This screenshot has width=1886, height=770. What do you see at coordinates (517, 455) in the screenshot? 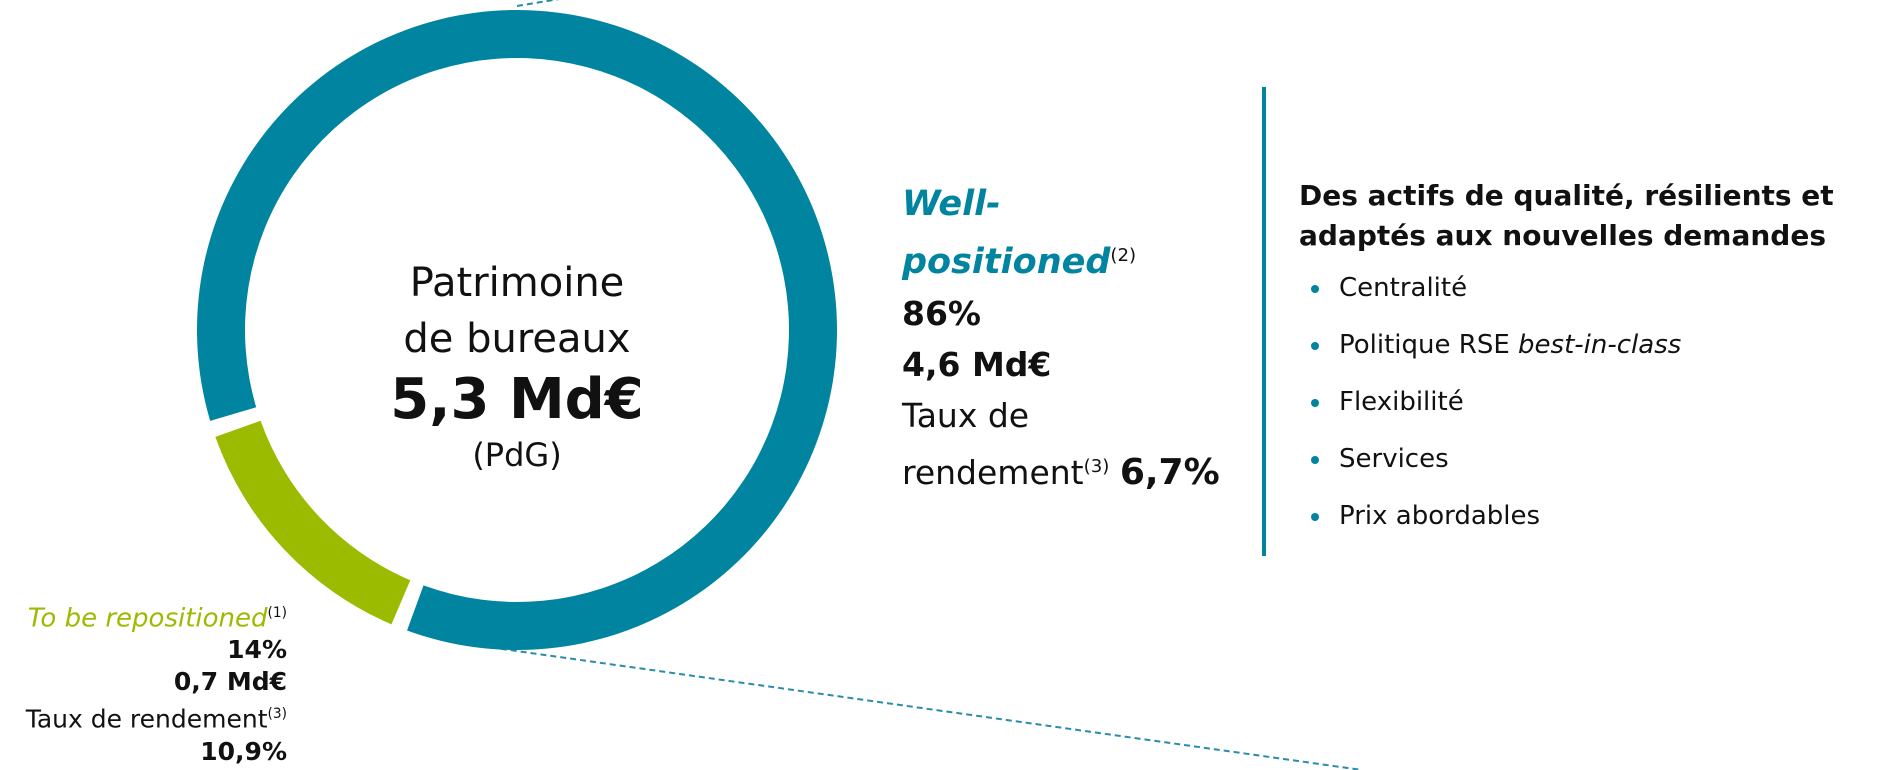
I see `center-note: (PdG)` at bounding box center [517, 455].